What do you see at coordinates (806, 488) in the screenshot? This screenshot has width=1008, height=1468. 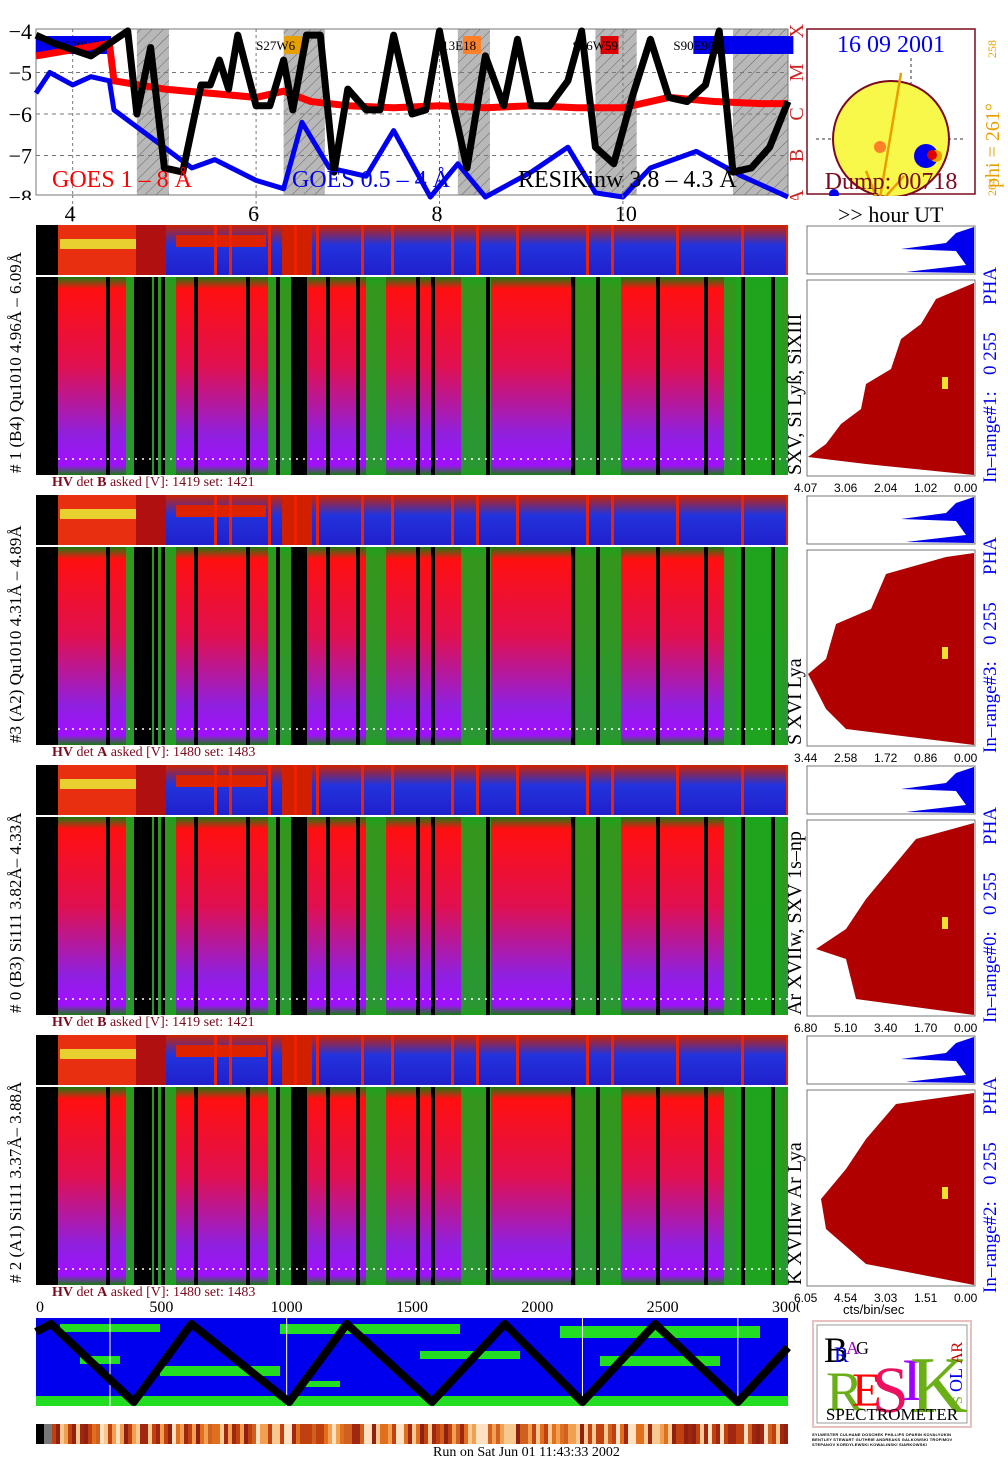 I see `spectrum-tick-label: 4.07` at bounding box center [806, 488].